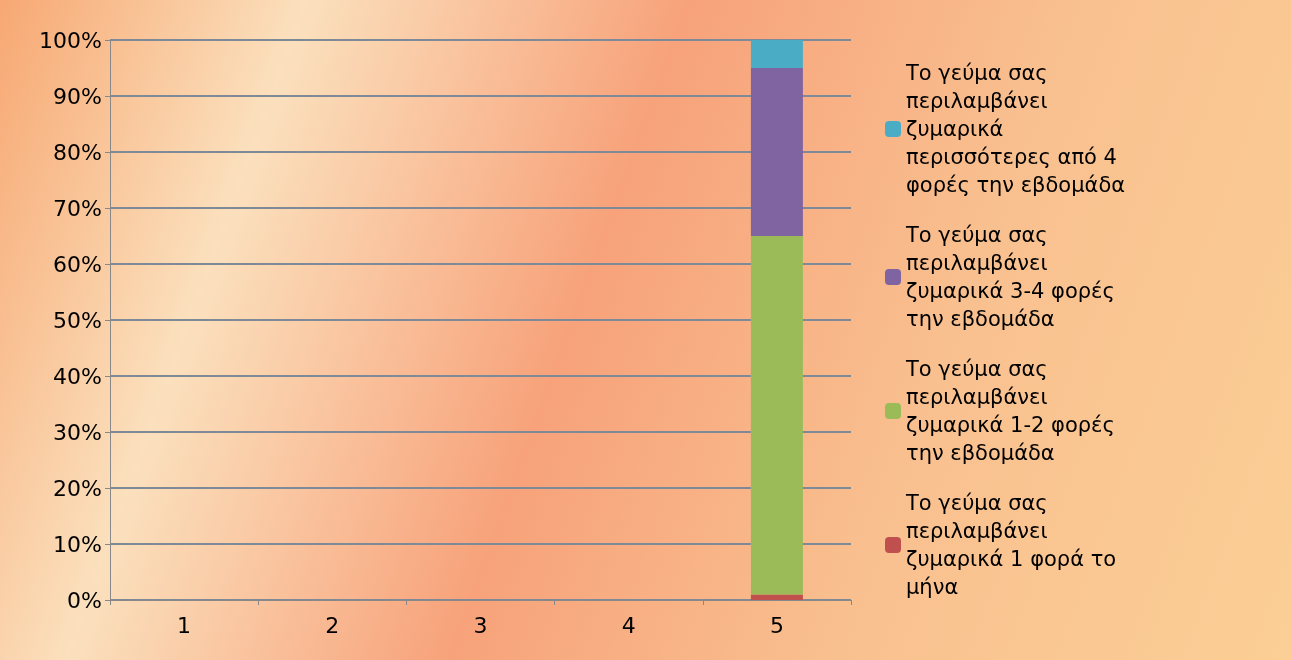 This screenshot has height=660, width=1291. What do you see at coordinates (332, 625) in the screenshot?
I see `x-tick-label: 2` at bounding box center [332, 625].